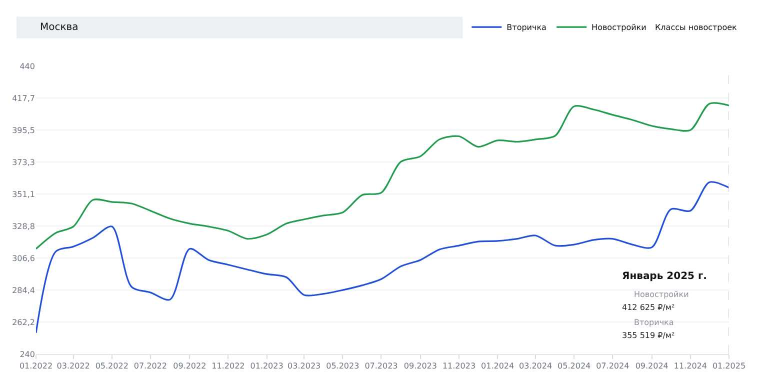 The image size is (758, 383). What do you see at coordinates (696, 27) in the screenshot?
I see `text: Классы новостроек` at bounding box center [696, 27].